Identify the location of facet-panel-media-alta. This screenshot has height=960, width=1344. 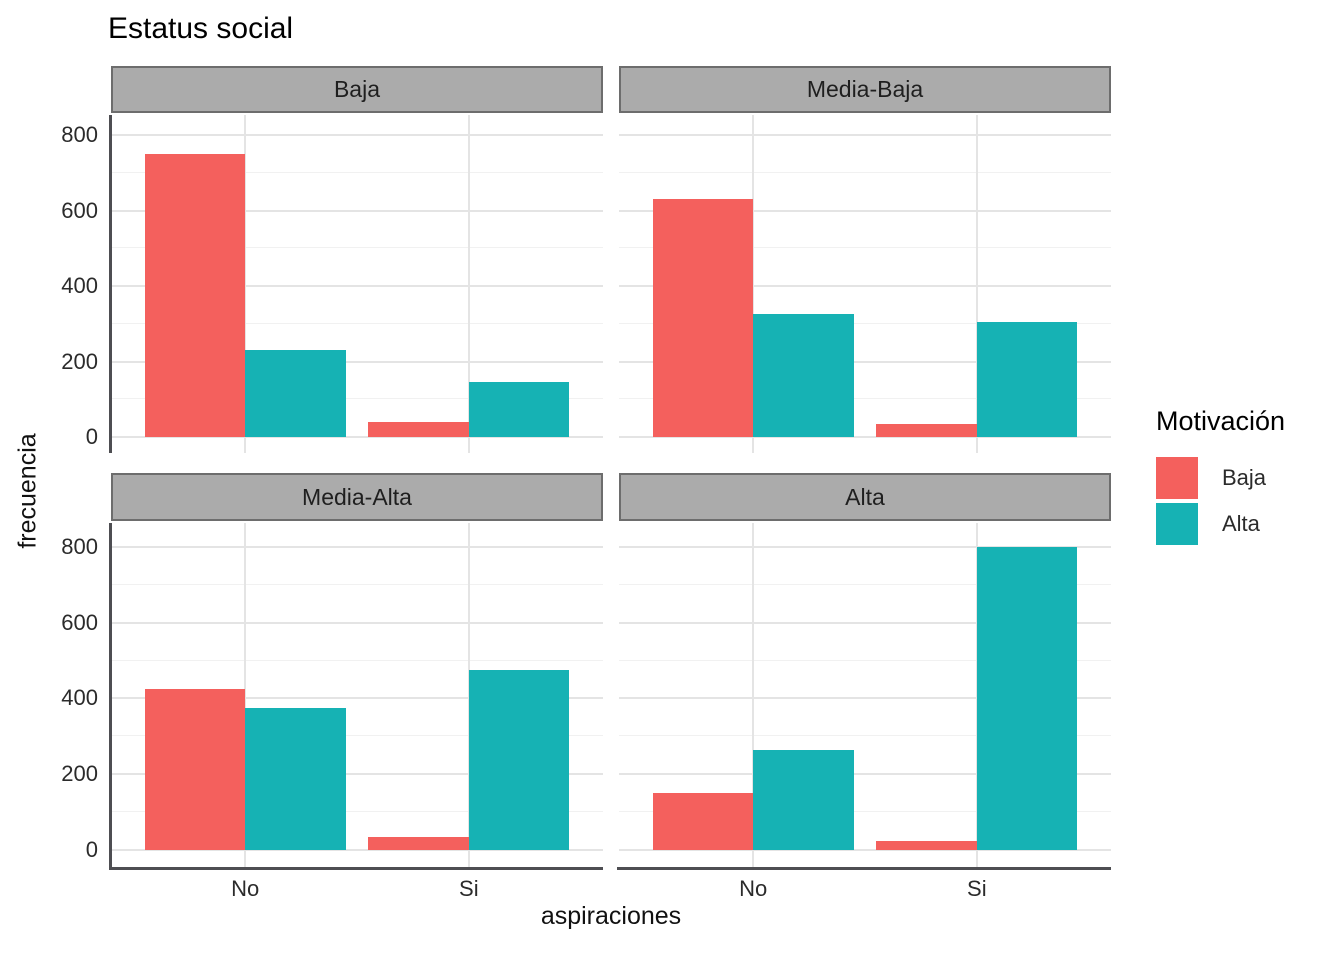
(356, 696).